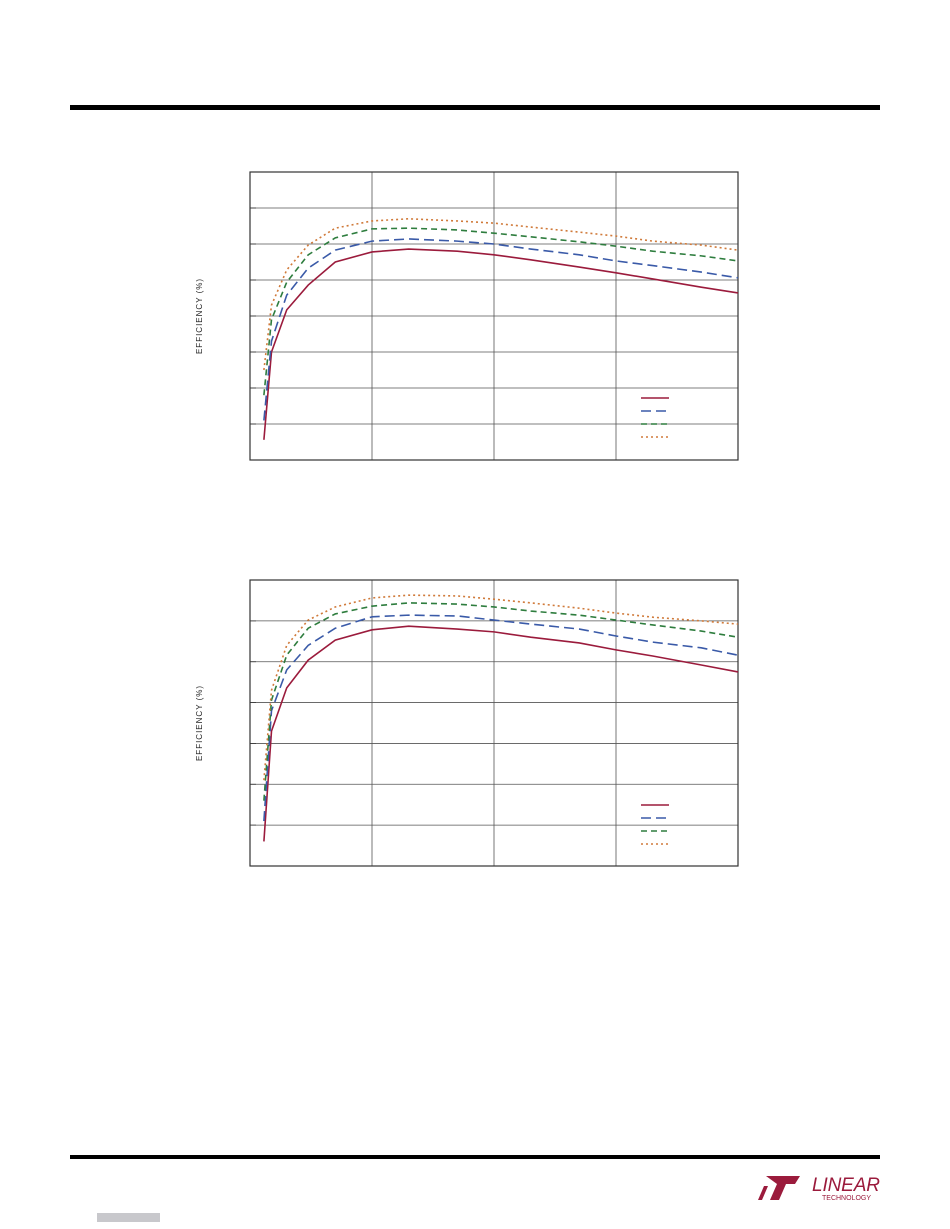  I want to click on logo-subtitle: TECHNOLOGY, so click(846, 1198).